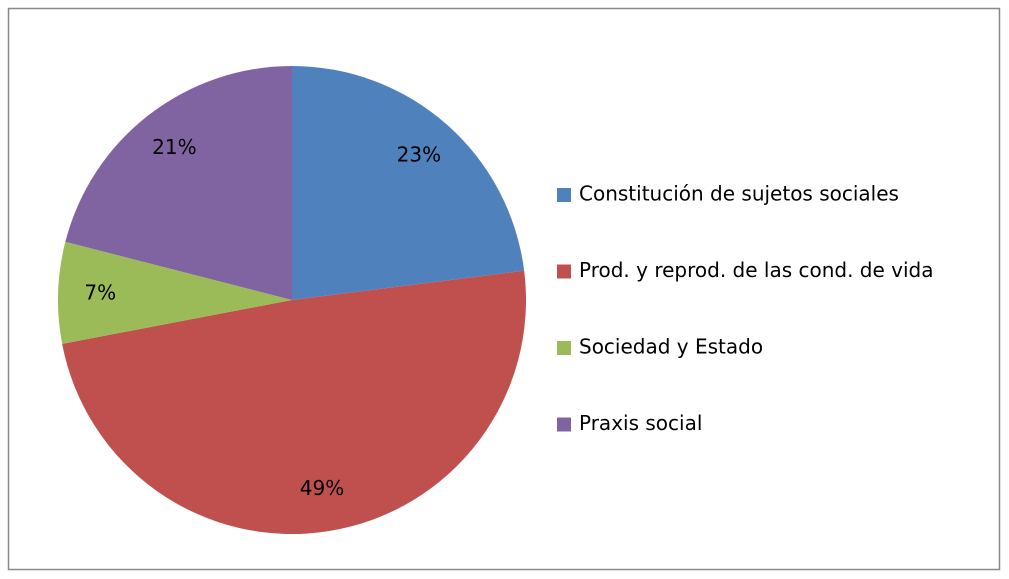 Image resolution: width=1009 pixels, height=579 pixels. What do you see at coordinates (322, 488) in the screenshot?
I see `data-label: 49%` at bounding box center [322, 488].